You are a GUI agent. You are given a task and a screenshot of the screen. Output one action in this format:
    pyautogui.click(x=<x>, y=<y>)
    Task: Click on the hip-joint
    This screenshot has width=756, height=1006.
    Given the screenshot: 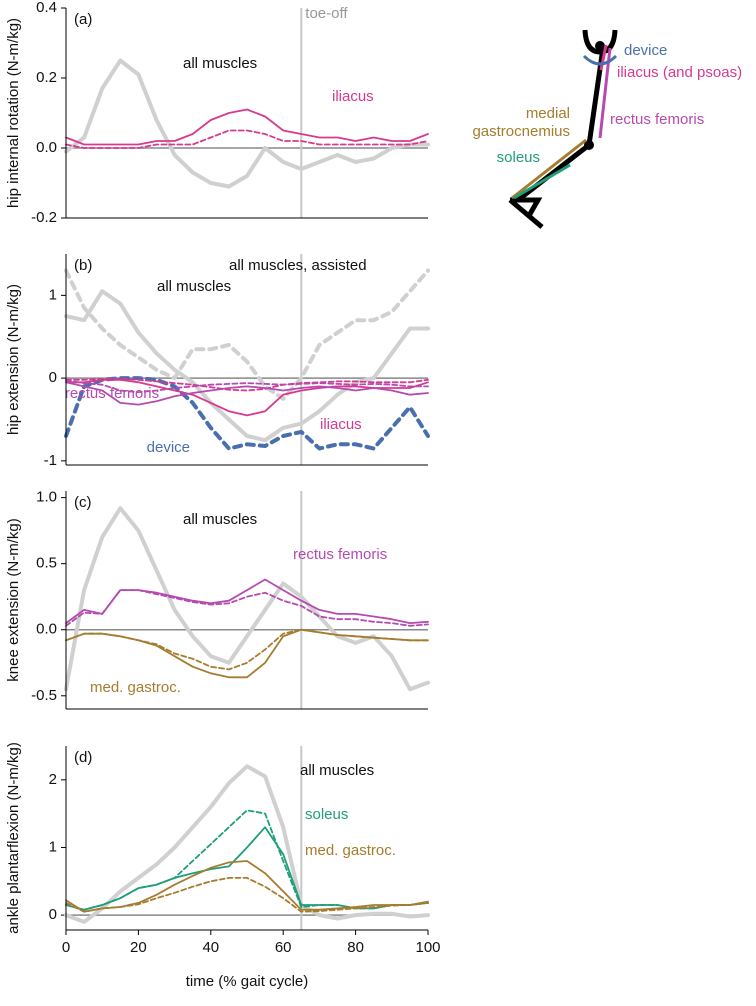 What is the action you would take?
    pyautogui.click(x=600, y=46)
    